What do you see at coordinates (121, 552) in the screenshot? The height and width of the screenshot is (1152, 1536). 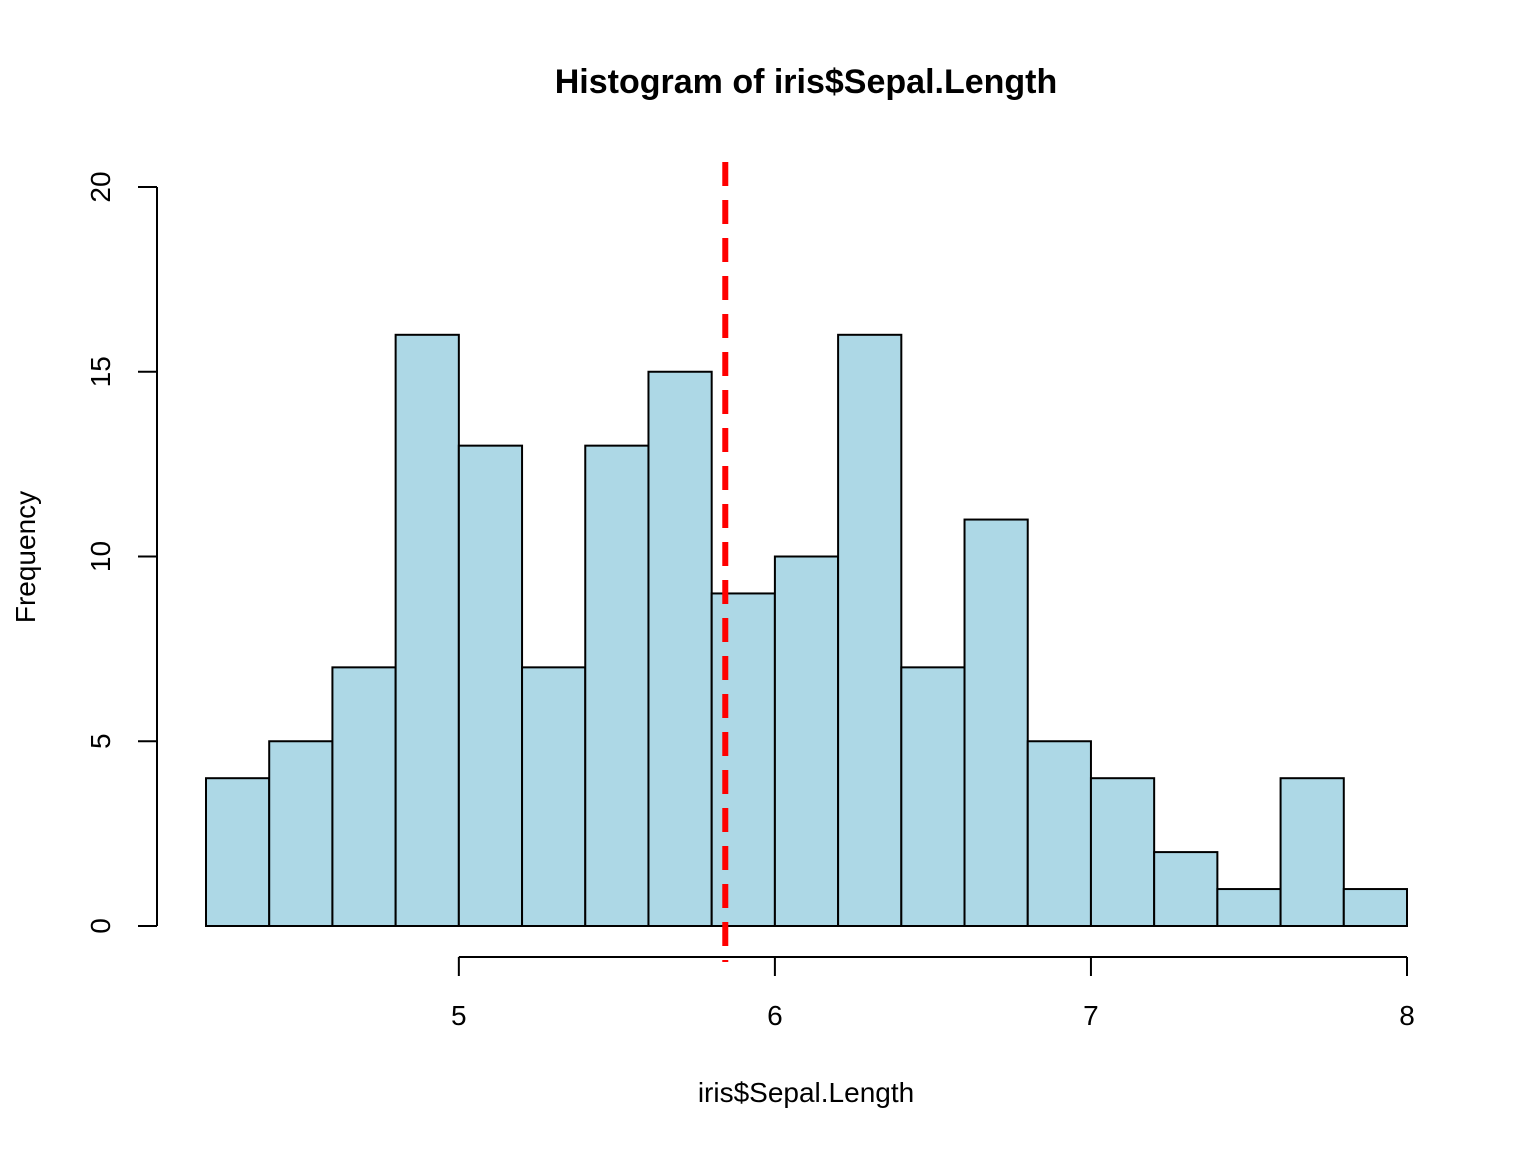 I see `y-axis: 0 5 10 15 20` at bounding box center [121, 552].